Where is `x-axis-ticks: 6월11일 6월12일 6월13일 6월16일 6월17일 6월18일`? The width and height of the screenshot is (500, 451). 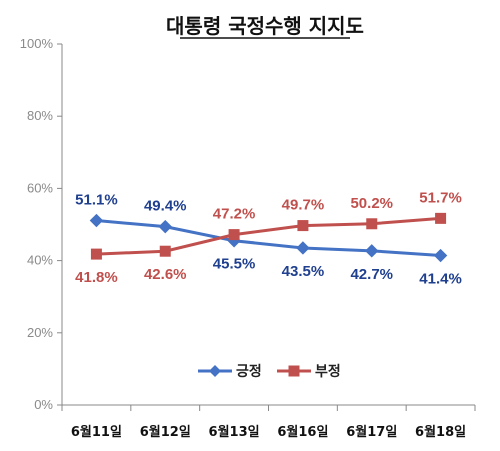
x-axis-ticks: 6월11일 6월12일 6월13일 6월16일 6월17일 6월18일 is located at coordinates (268, 422).